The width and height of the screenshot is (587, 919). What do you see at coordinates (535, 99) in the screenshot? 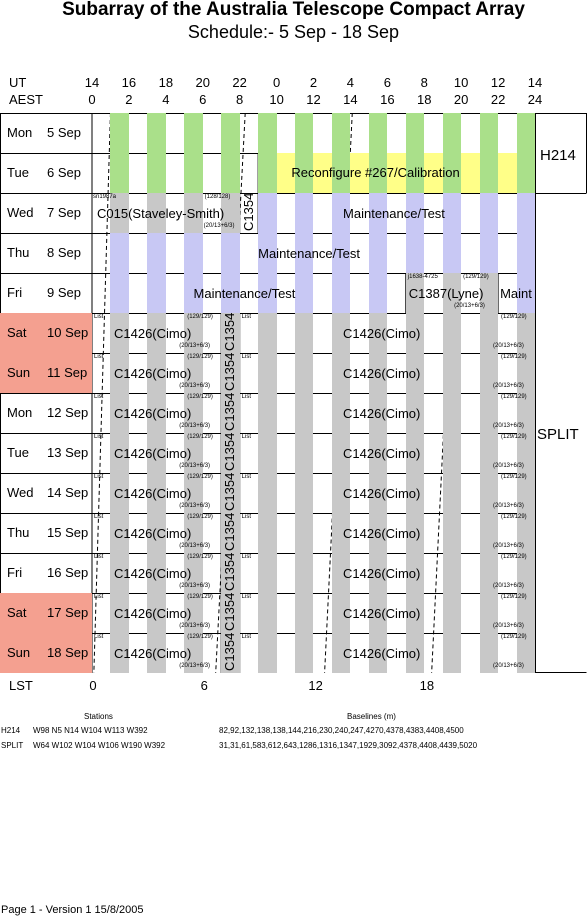
I see `aest-tick-label: 24` at bounding box center [535, 99].